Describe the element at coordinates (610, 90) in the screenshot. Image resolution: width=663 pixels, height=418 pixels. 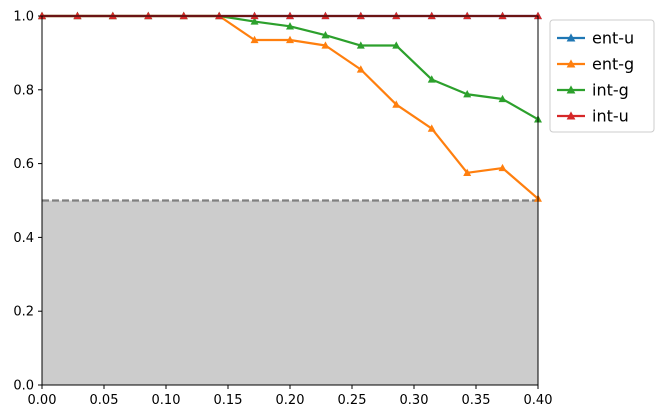
I see `legend-label: int-g` at that location.